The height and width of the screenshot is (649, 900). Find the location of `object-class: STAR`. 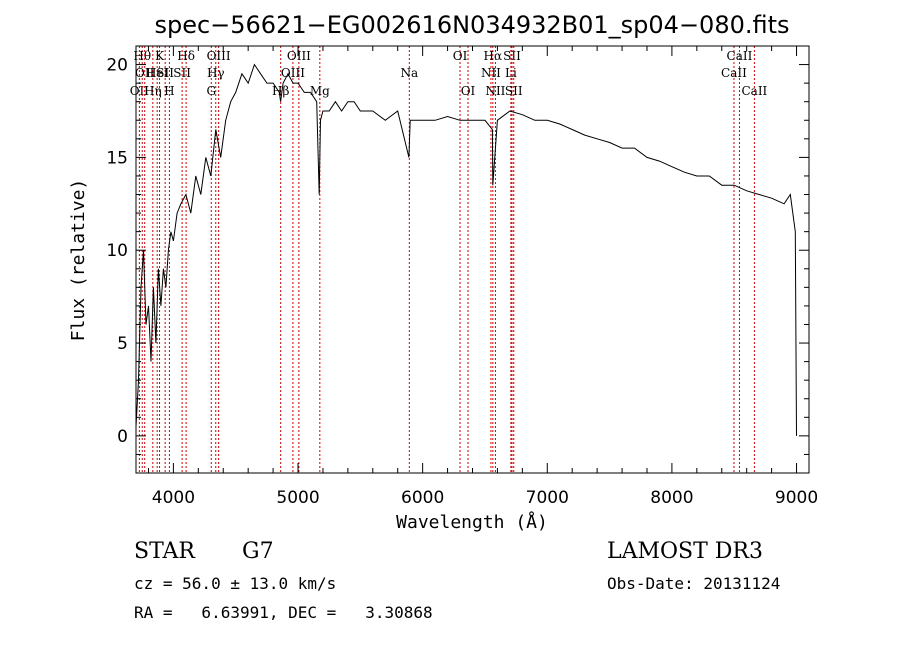

object-class: STAR is located at coordinates (164, 551).